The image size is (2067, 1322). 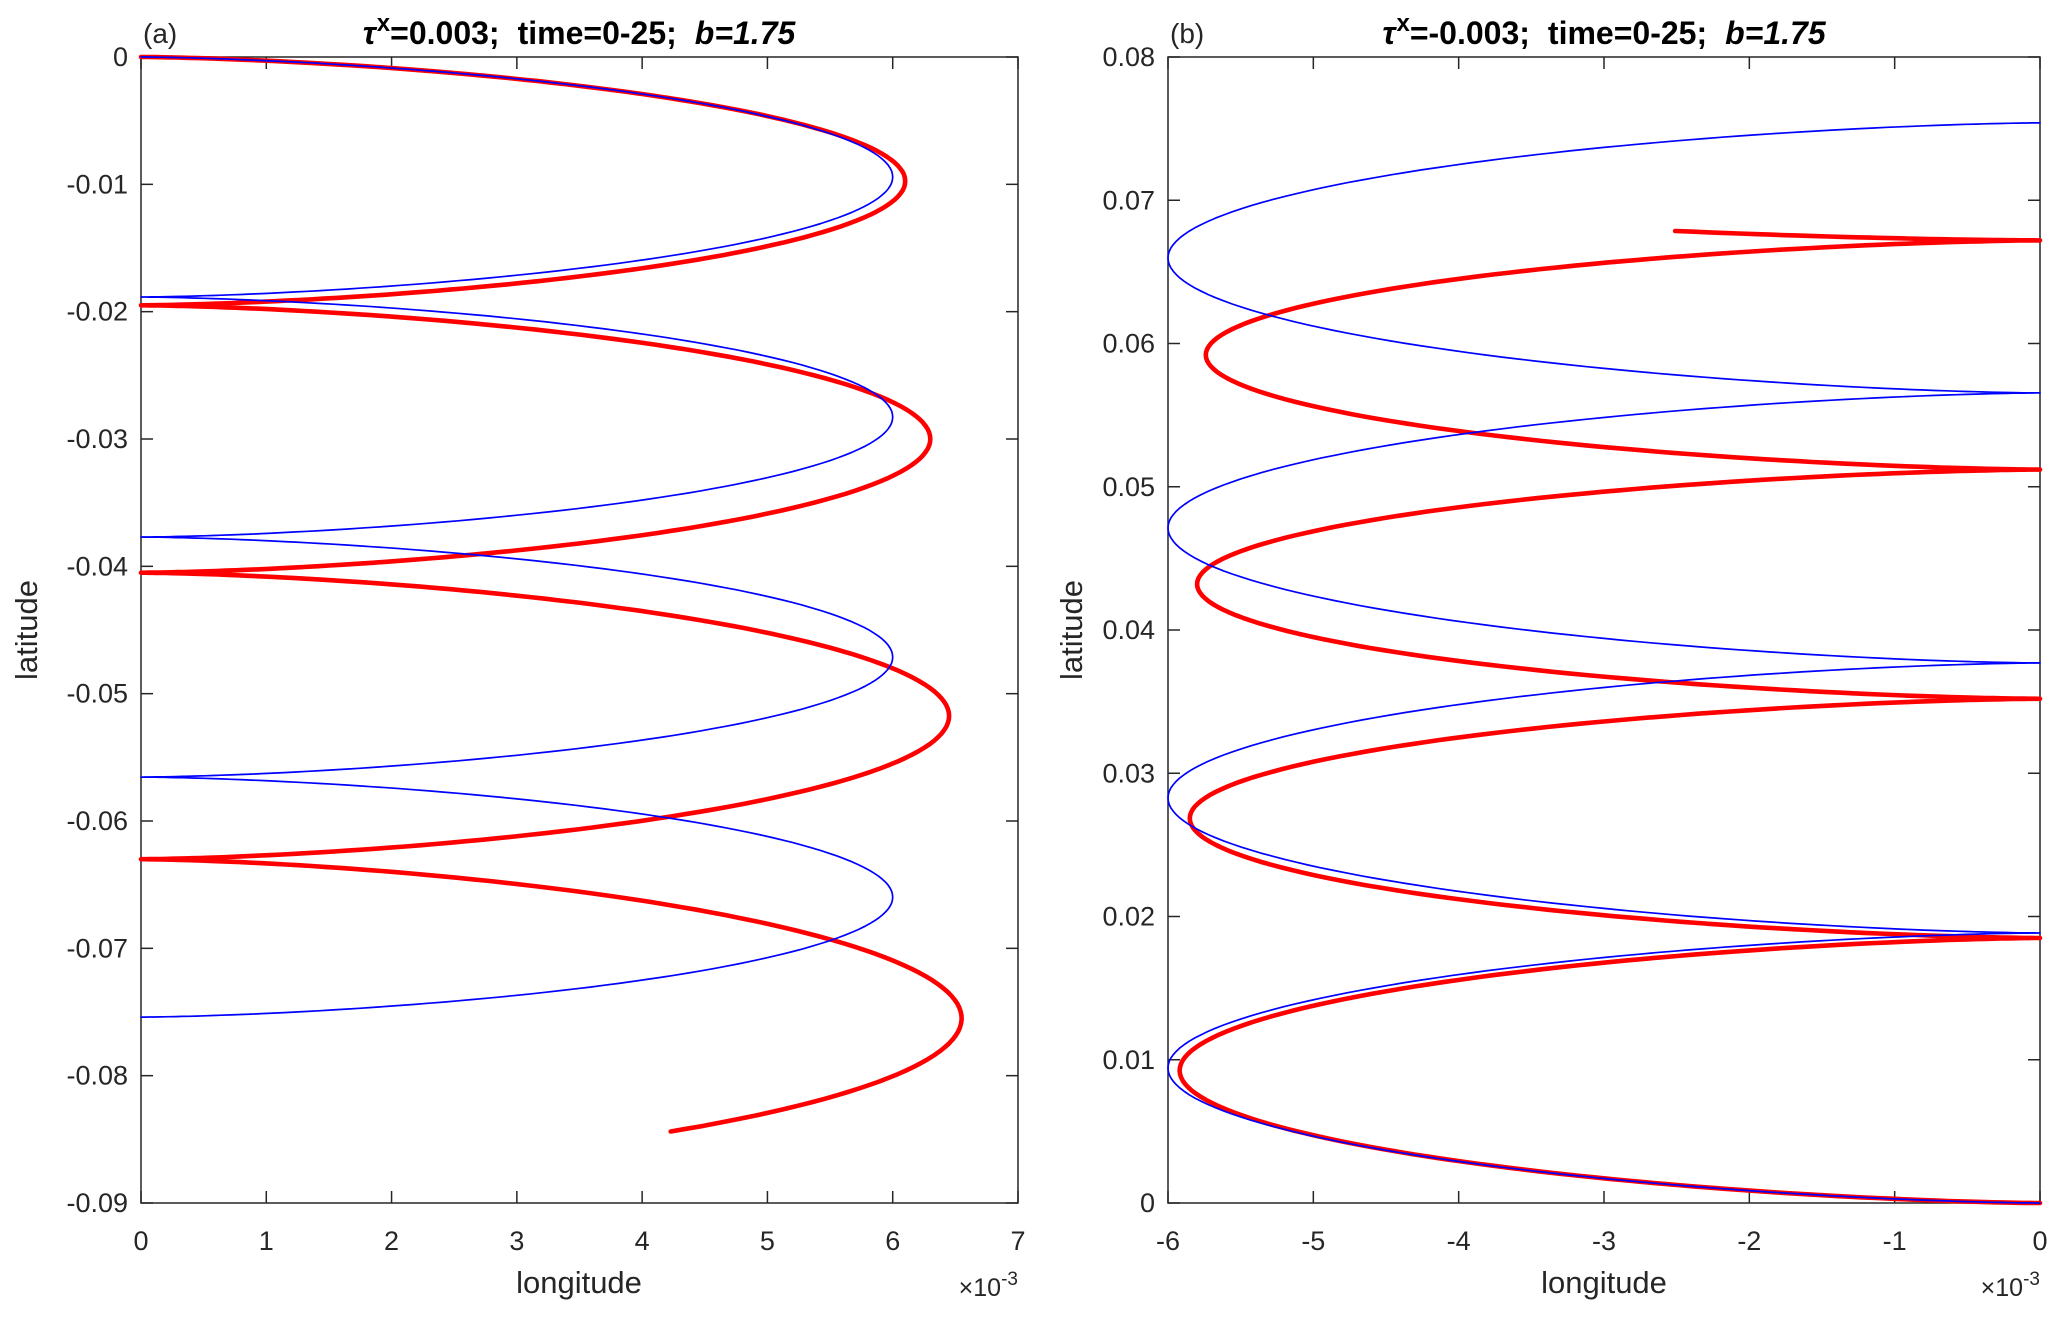 What do you see at coordinates (1071, 630) in the screenshot?
I see `panel-b-ylabel: latitude` at bounding box center [1071, 630].